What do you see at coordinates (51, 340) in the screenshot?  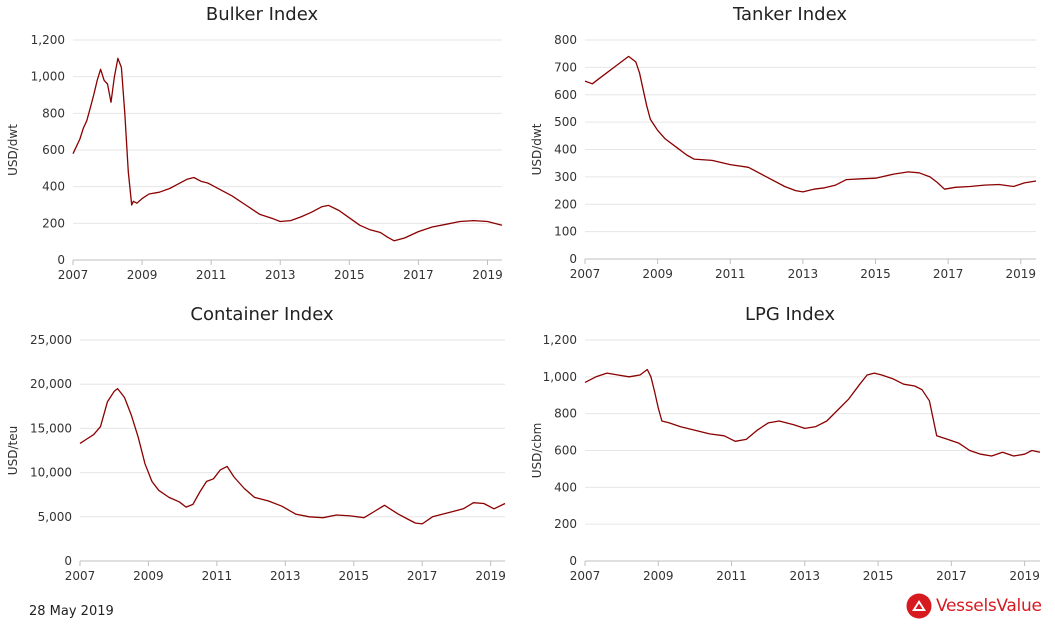 I see `y-tick-label: 25,000` at bounding box center [51, 340].